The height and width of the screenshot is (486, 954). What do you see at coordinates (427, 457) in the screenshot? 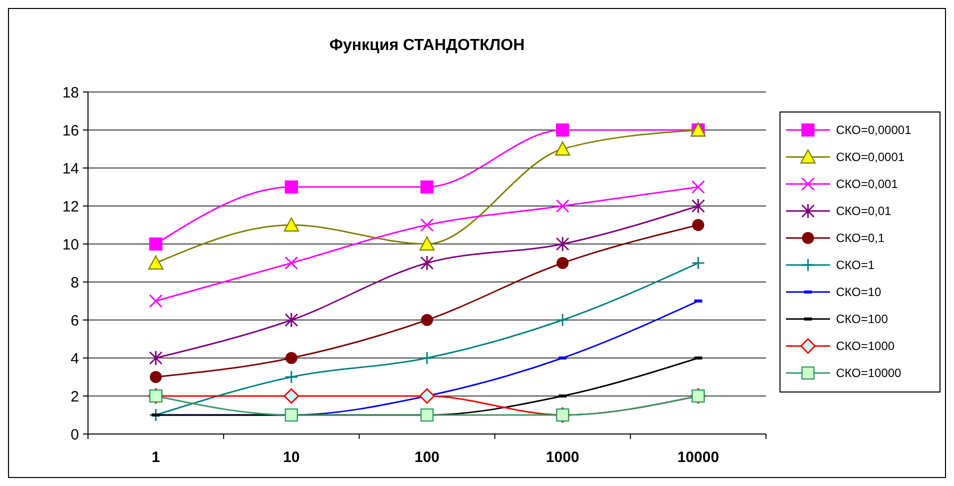
I see `x-tick-label: 100` at bounding box center [427, 457].